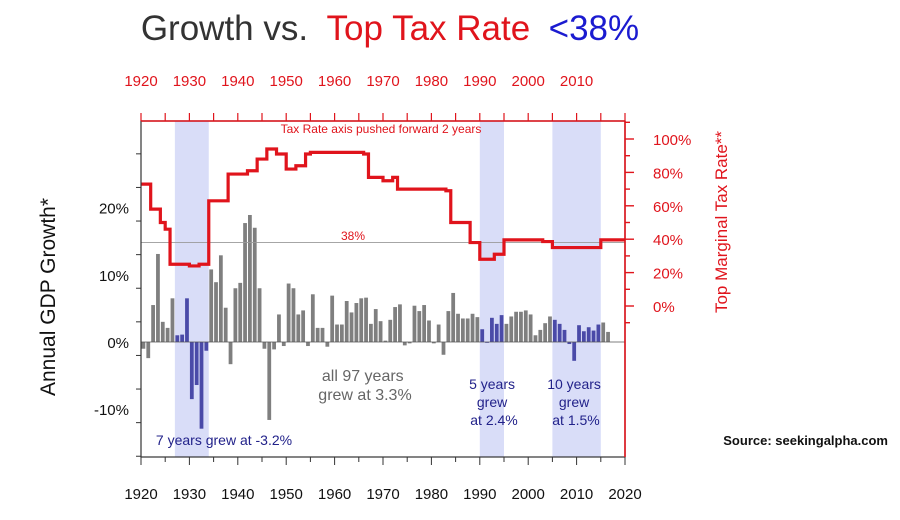  I want to click on gdp-bar-1994, so click(501, 328).